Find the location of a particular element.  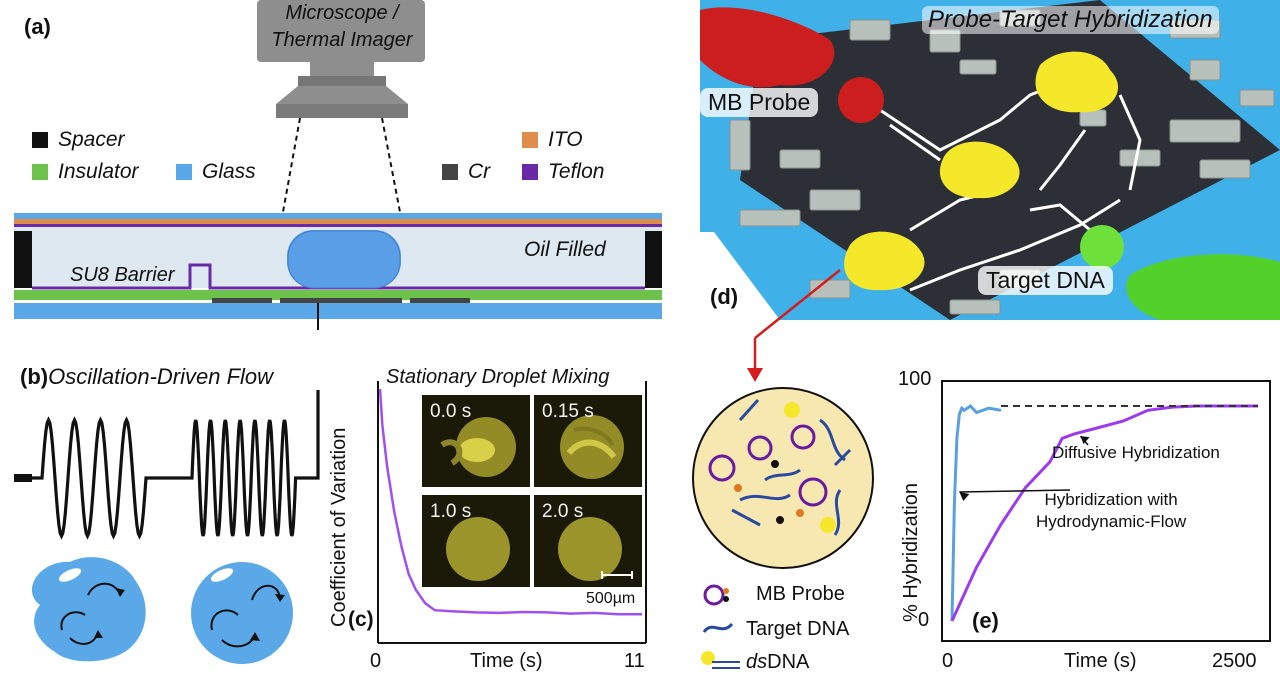

bottom-glass-layer is located at coordinates (338, 311).